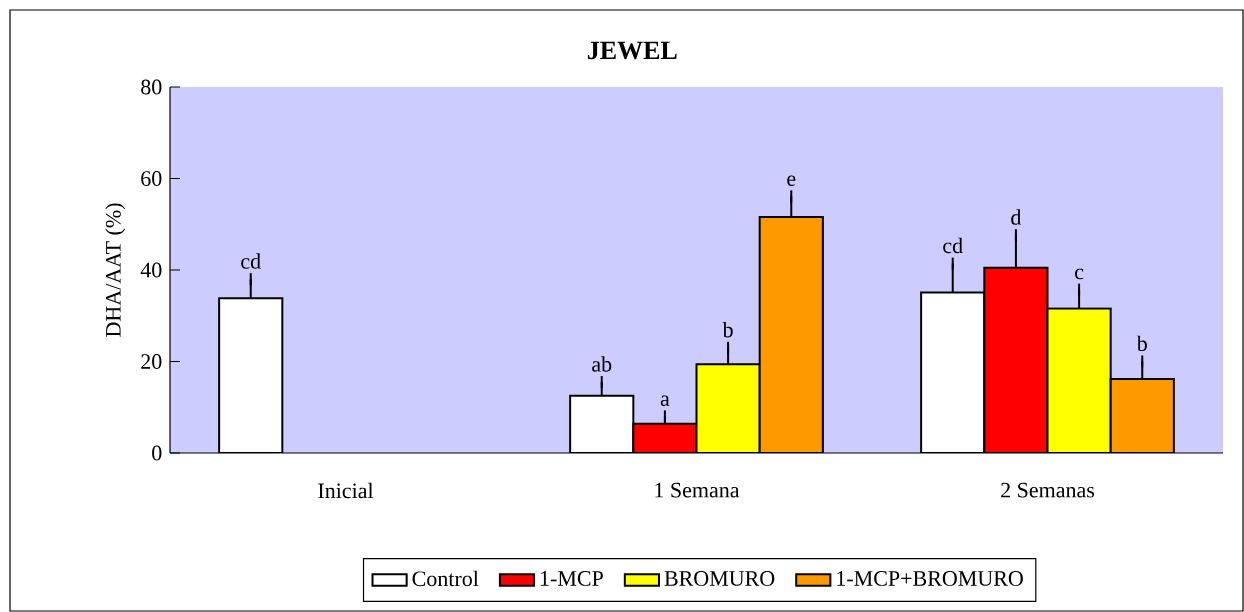 The width and height of the screenshot is (1244, 612). I want to click on chart-title: JEWEL, so click(632, 50).